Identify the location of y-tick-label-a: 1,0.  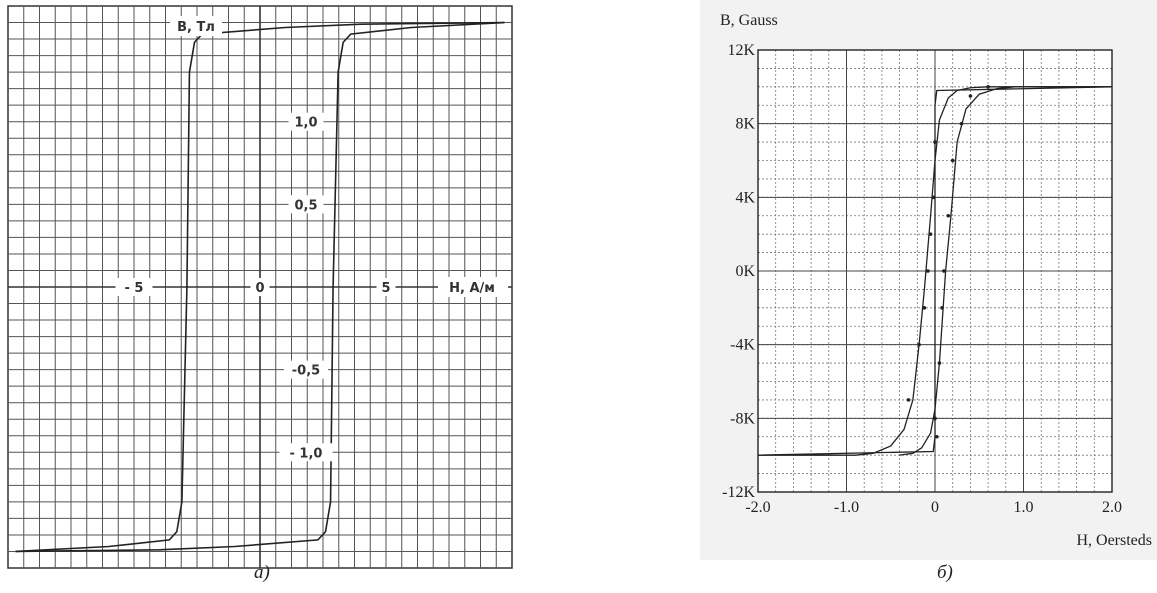
(305, 123).